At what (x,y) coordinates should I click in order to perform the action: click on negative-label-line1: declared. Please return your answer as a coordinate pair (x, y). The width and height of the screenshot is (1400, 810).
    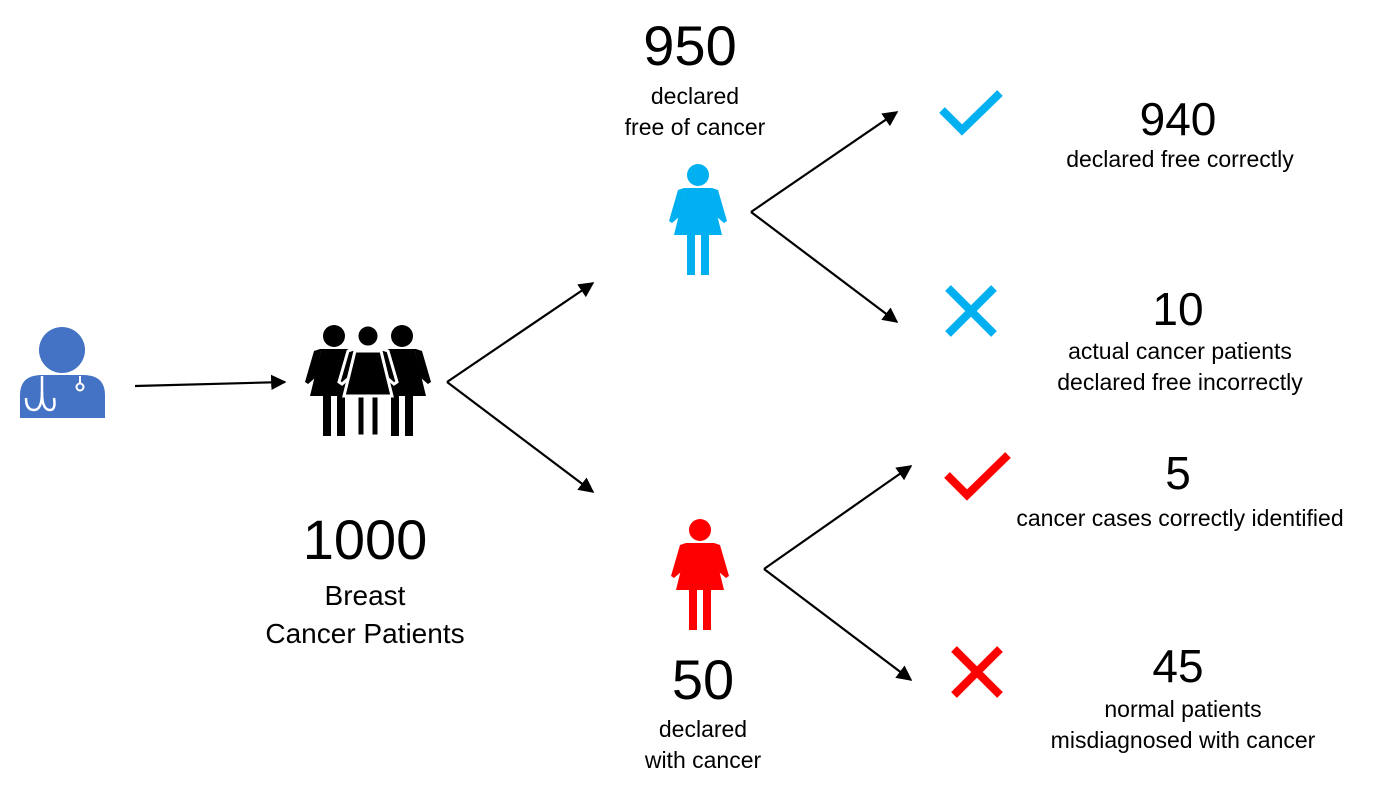
    Looking at the image, I should click on (695, 96).